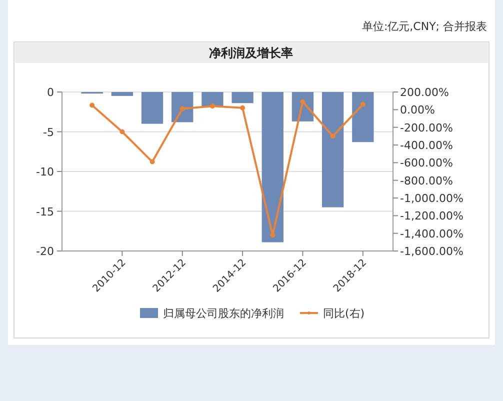 The image size is (503, 401). I want to click on y2-tick-label: -1,000.00%, so click(432, 198).